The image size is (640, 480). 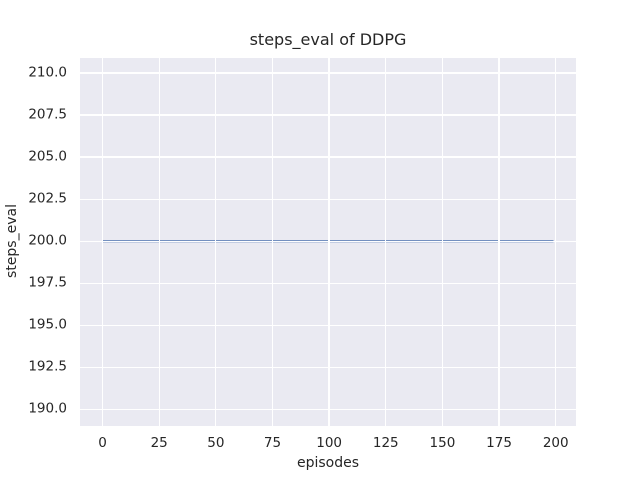 I want to click on x-tick-label: 25, so click(x=159, y=443).